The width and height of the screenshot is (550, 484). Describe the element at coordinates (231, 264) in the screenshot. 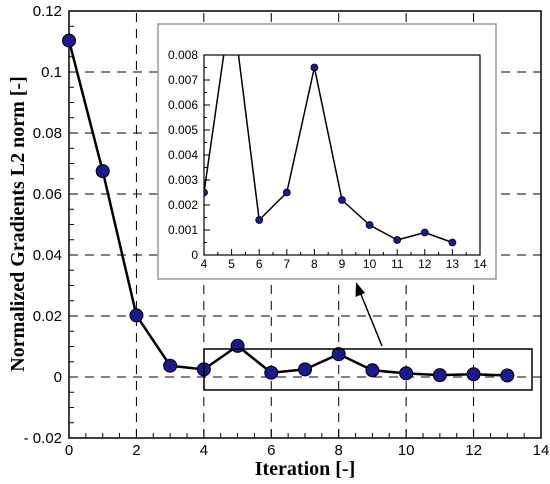

I see `inset-x-tick-label: 5` at that location.